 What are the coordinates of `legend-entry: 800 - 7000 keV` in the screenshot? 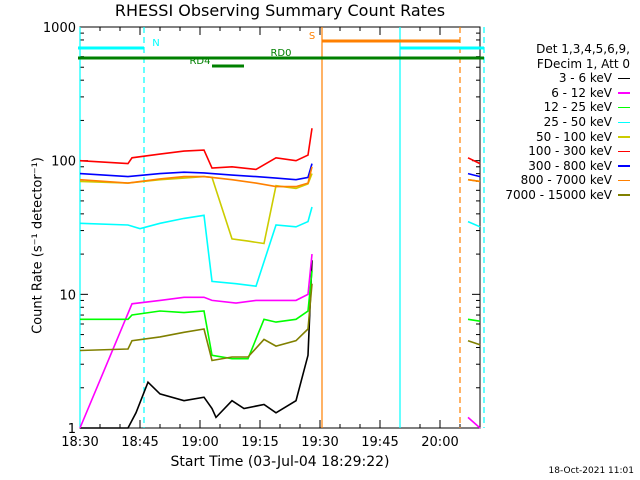 It's located at (555, 180).